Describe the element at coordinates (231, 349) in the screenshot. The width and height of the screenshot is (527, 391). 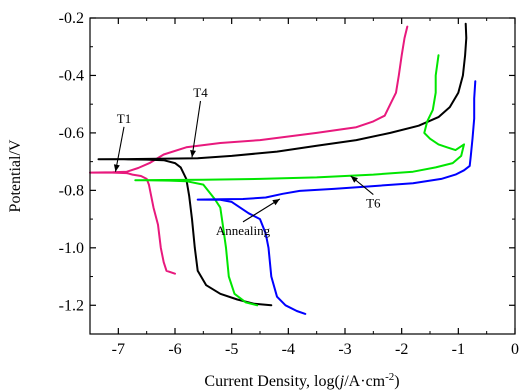
I see `x-tick-label: -5` at that location.